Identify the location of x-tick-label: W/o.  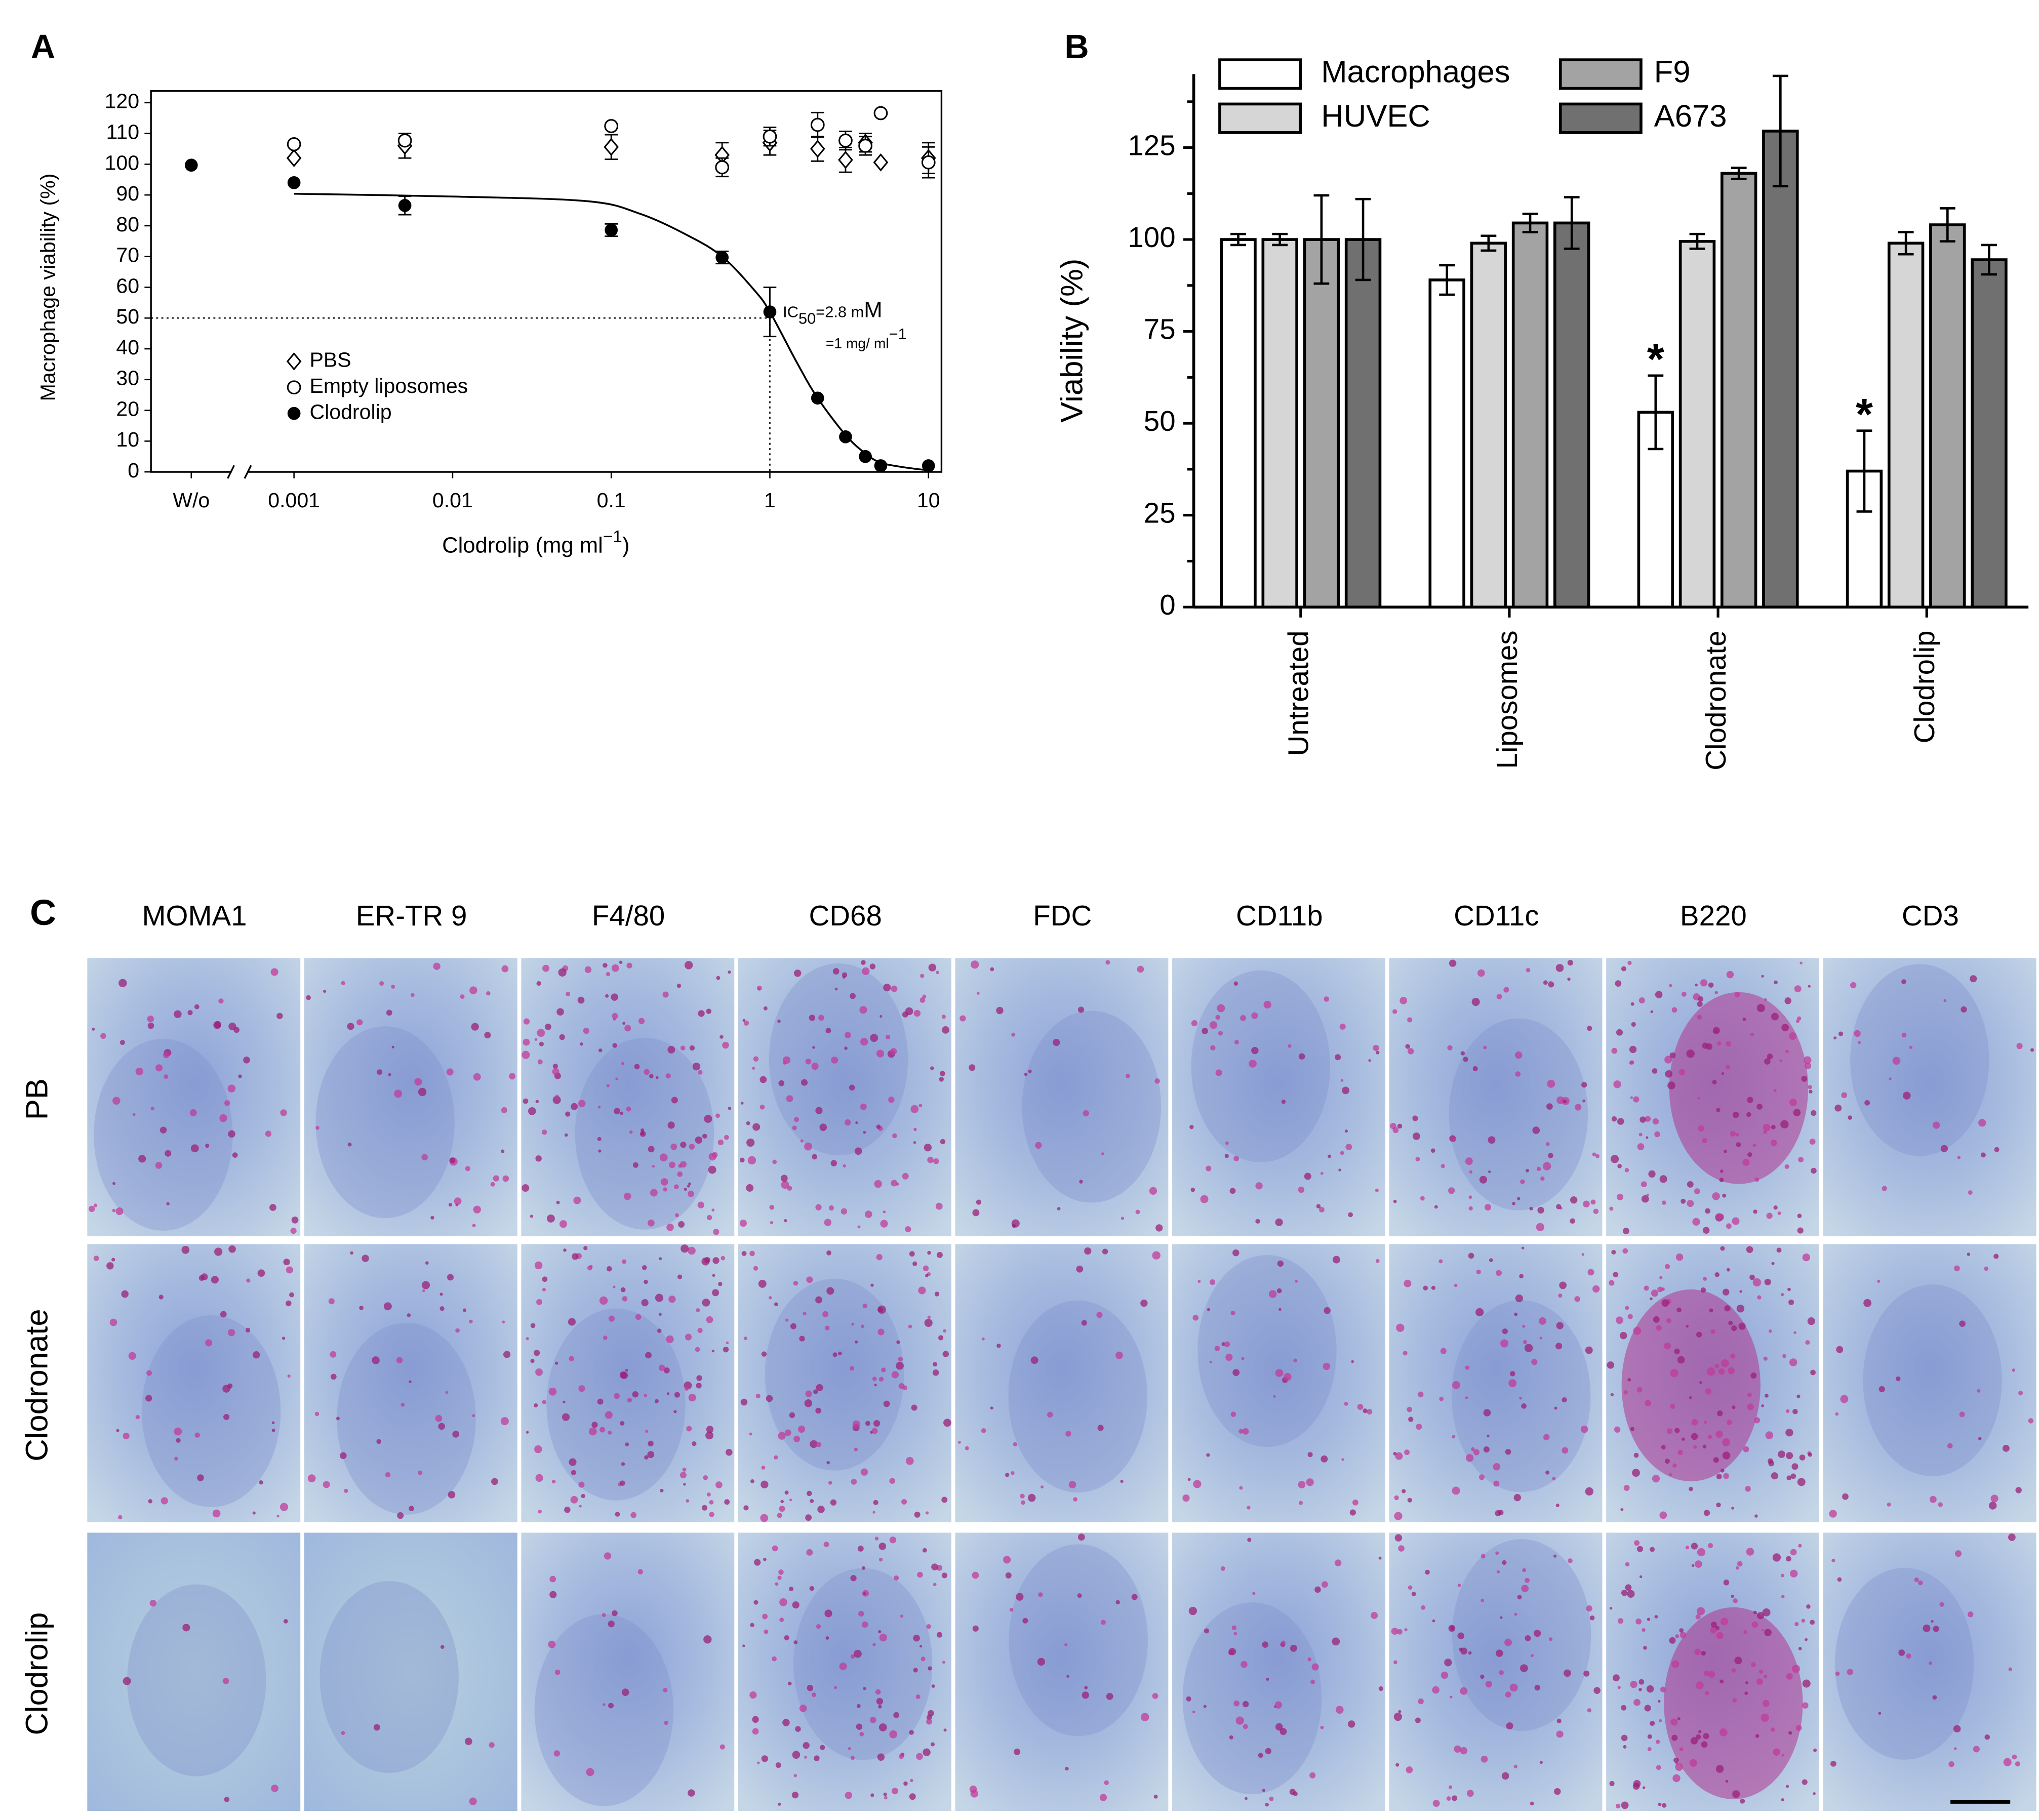
(191, 500).